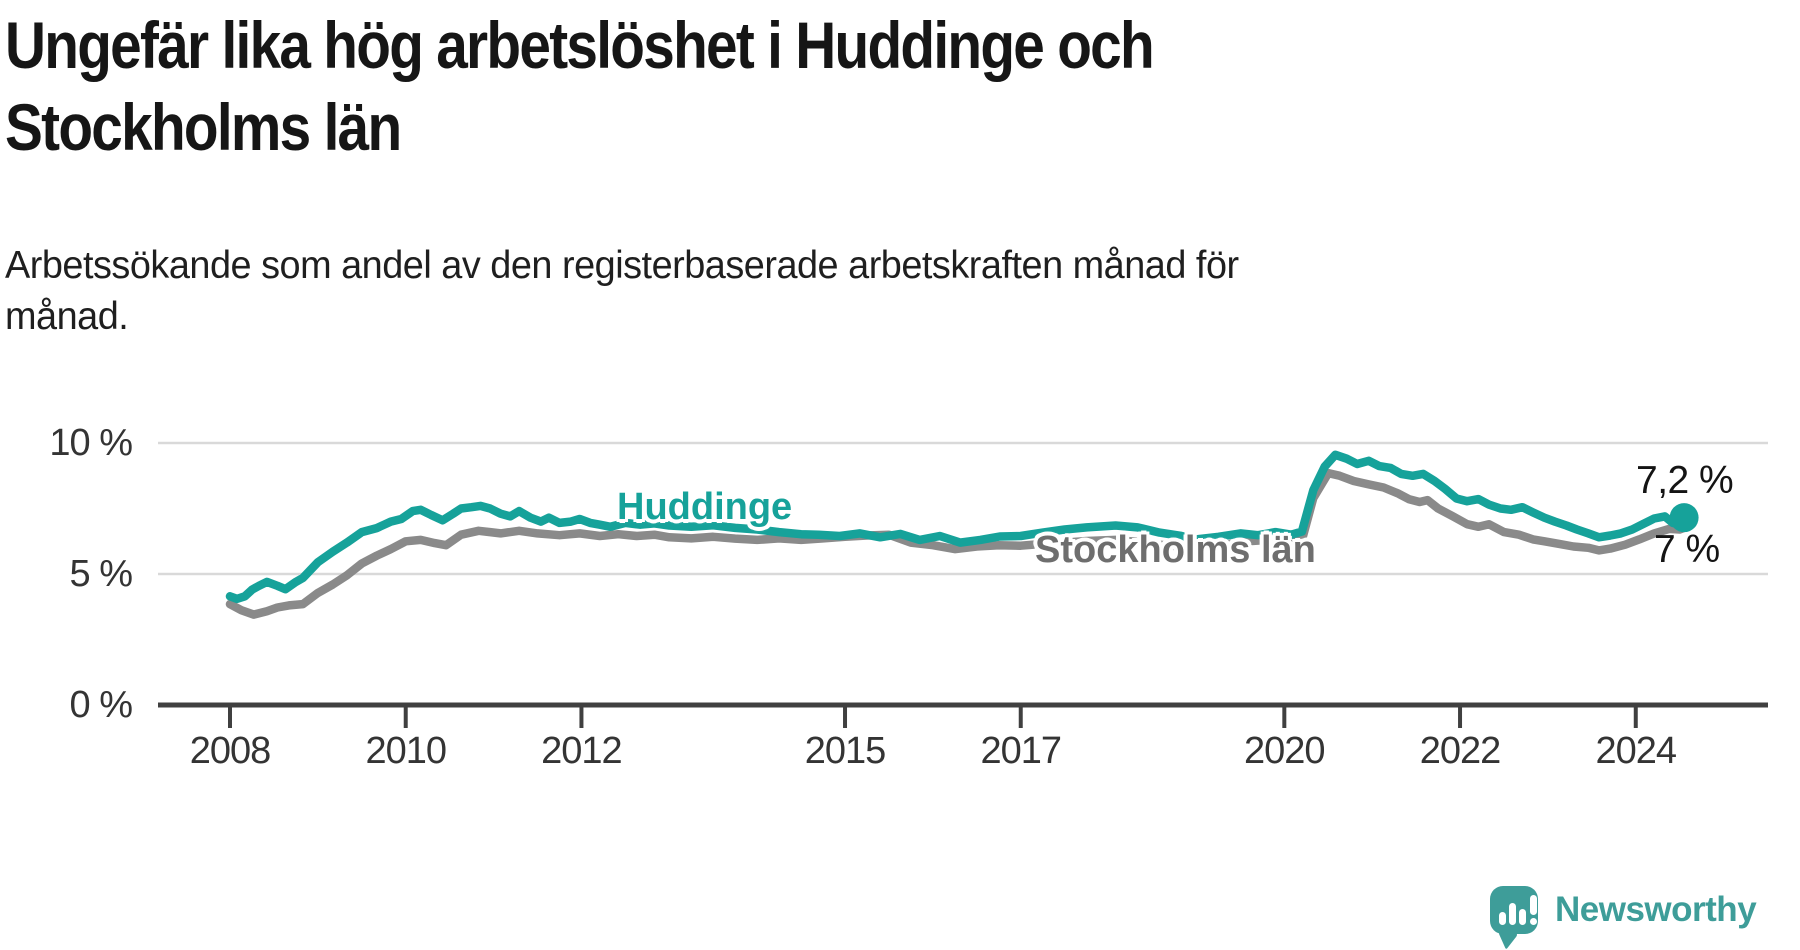 Image resolution: width=1800 pixels, height=950 pixels. Describe the element at coordinates (1636, 751) in the screenshot. I see `x-tick-label-2024: 2024` at that location.